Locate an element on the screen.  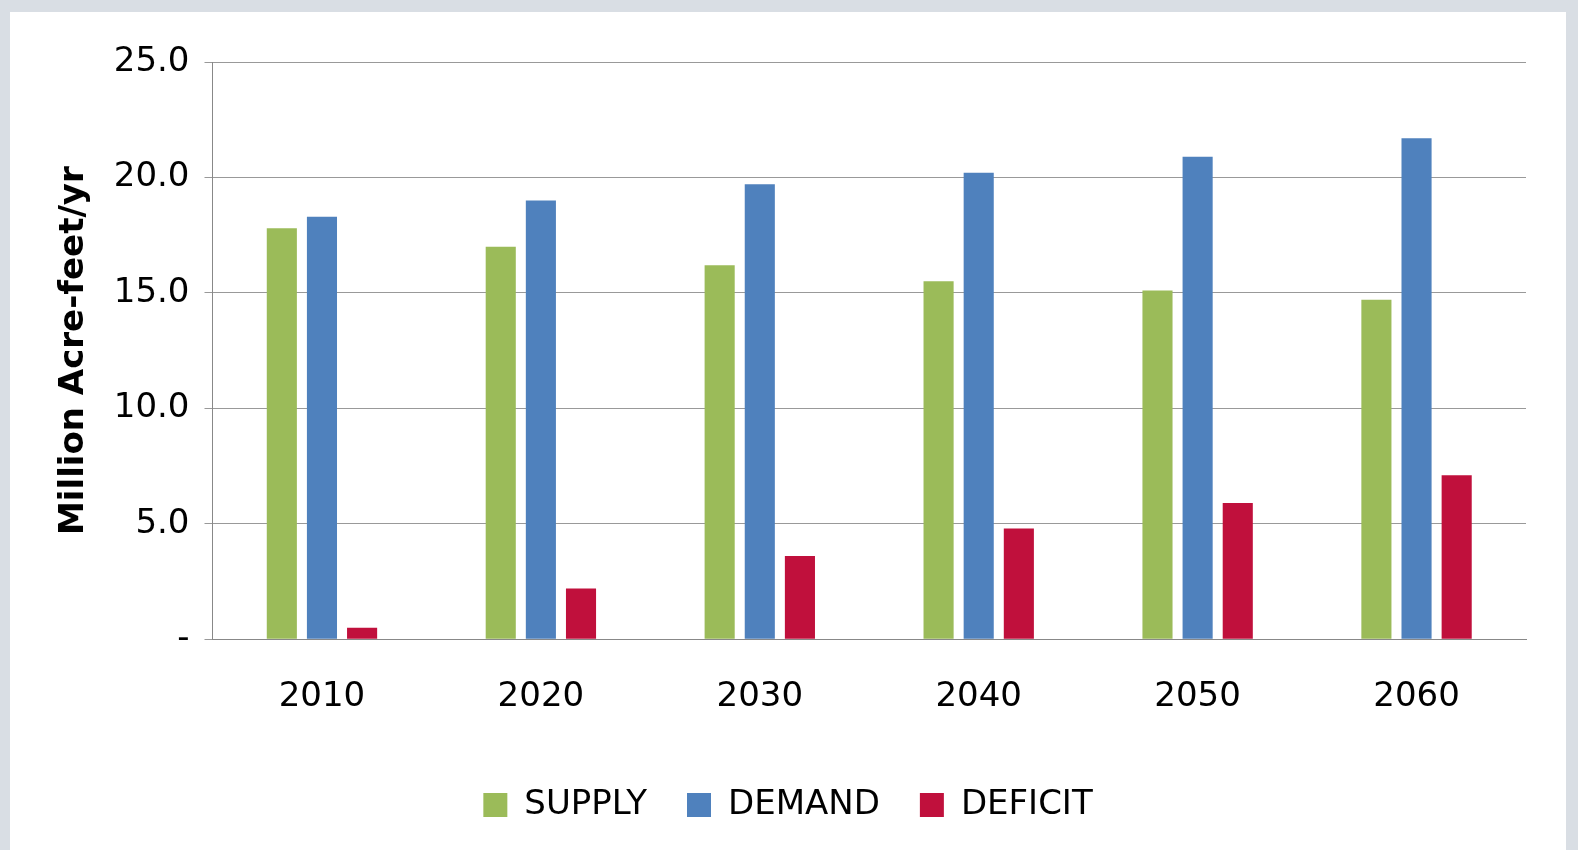
y-axis-title: Million Acre-feet/yr is located at coordinates (71, 350).